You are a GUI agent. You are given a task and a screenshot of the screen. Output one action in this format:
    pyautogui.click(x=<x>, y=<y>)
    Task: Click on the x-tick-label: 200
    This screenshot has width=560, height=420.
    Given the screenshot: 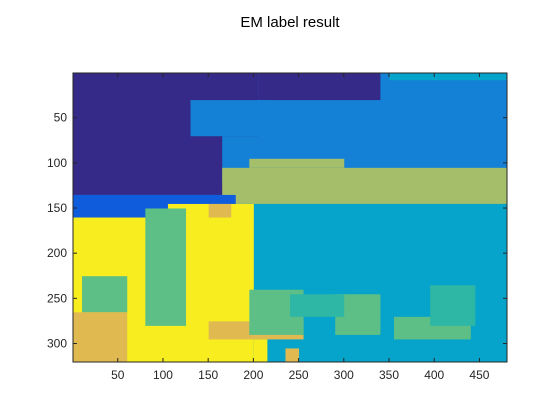 What is the action you would take?
    pyautogui.click(x=253, y=375)
    